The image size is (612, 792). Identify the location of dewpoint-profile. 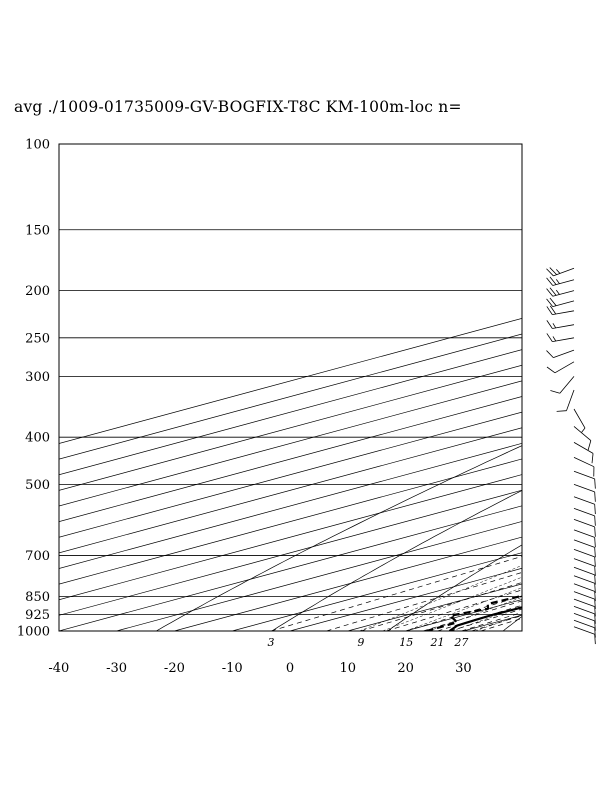
(474, 612).